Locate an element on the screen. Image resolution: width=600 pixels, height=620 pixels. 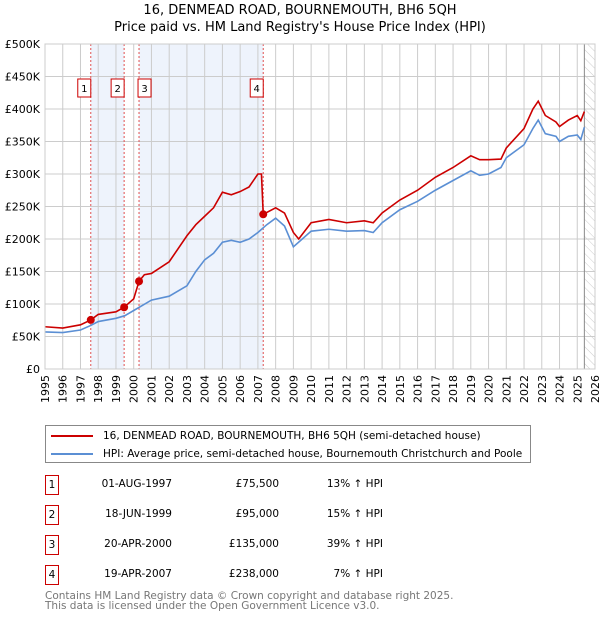
x-tick-label: 2007 is located at coordinates (258, 389).